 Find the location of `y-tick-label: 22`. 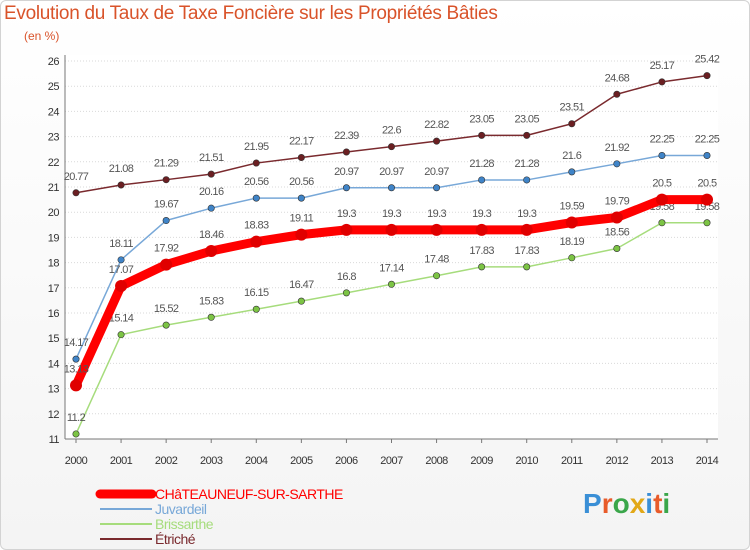

y-tick-label: 22 is located at coordinates (54, 163).